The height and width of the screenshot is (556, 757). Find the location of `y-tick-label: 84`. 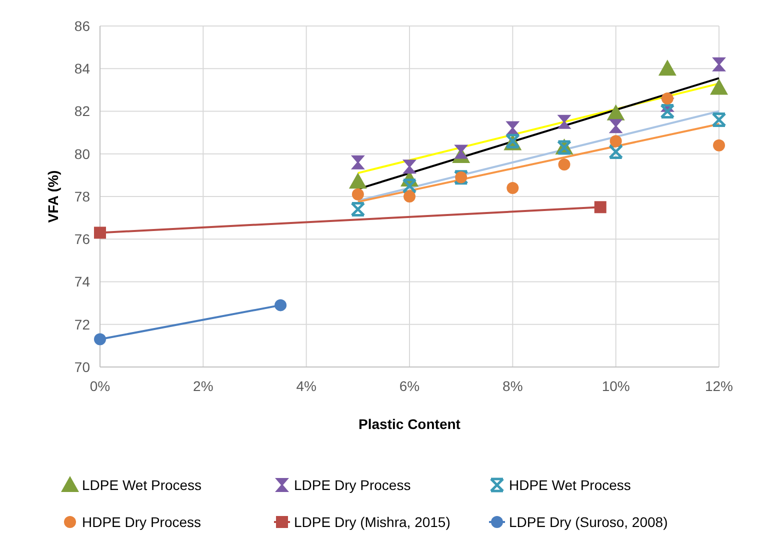

y-tick-label: 84 is located at coordinates (82, 68).